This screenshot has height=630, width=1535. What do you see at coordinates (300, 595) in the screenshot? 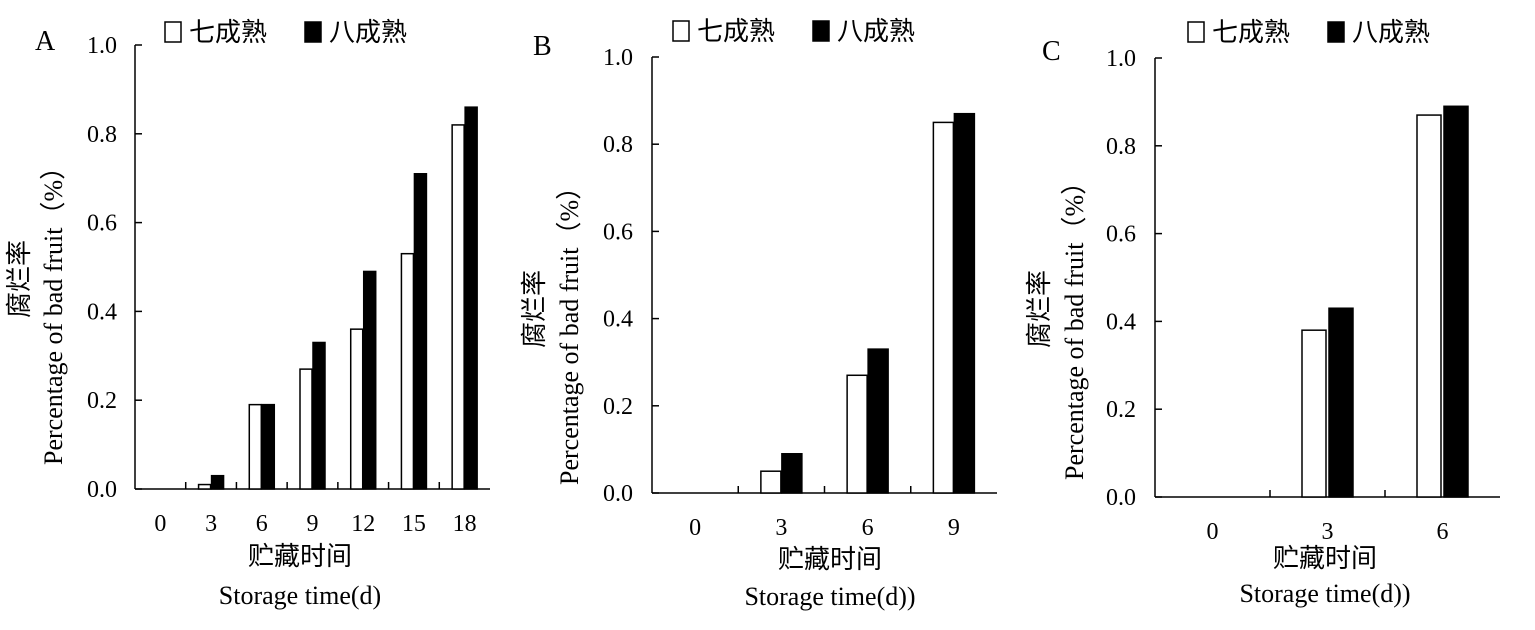
I see `x-axis-label: Storage time(d)` at bounding box center [300, 595].